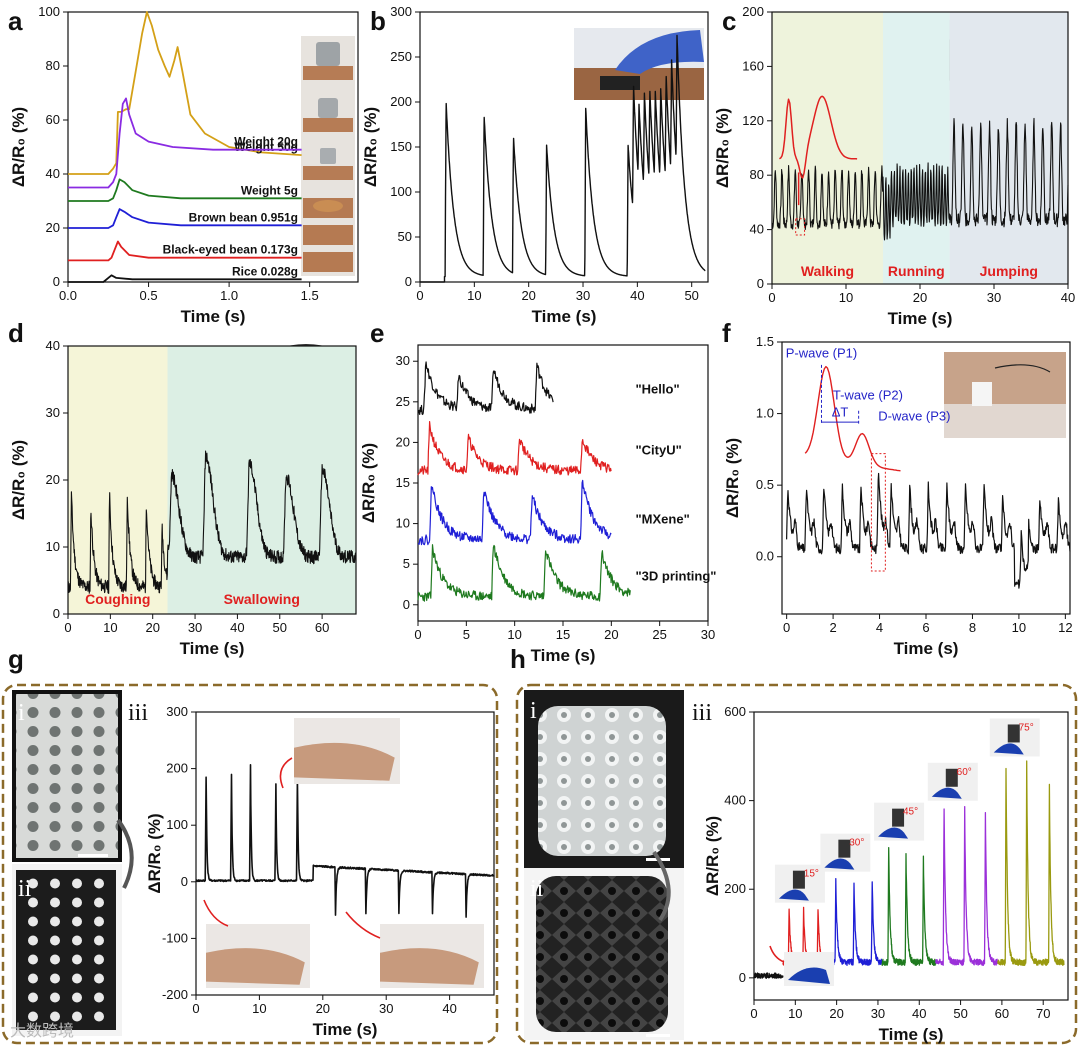 The image size is (1080, 1053). I want to click on series-line-c, so click(920, 179).